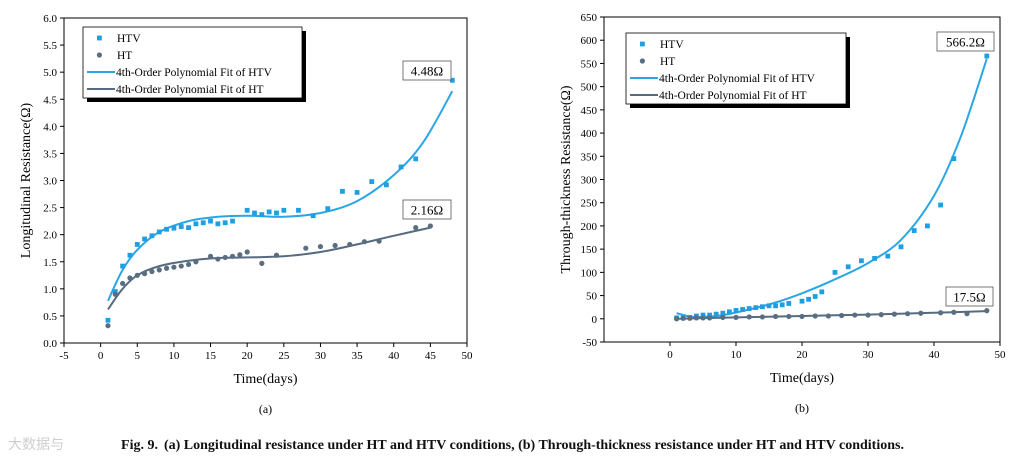 Image resolution: width=1025 pixels, height=466 pixels. What do you see at coordinates (736, 68) in the screenshot?
I see `legend-box` at bounding box center [736, 68].